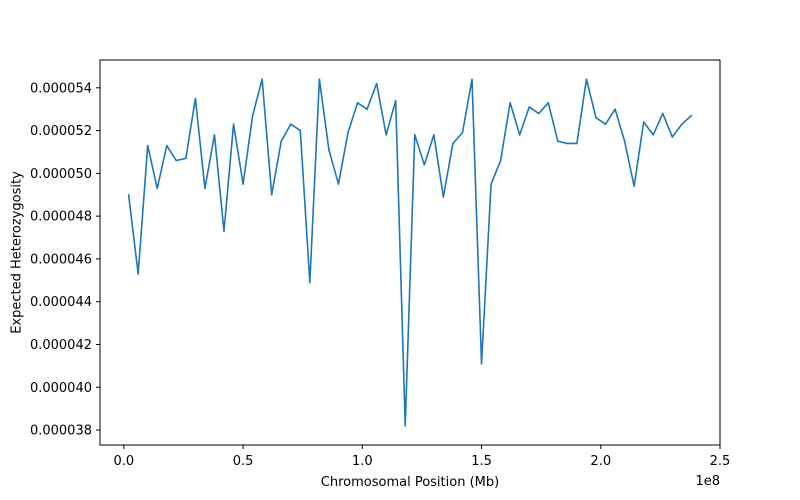 Image resolution: width=800 pixels, height=500 pixels. What do you see at coordinates (61, 431) in the screenshot?
I see `y-tick-label: 0.000038` at bounding box center [61, 431].